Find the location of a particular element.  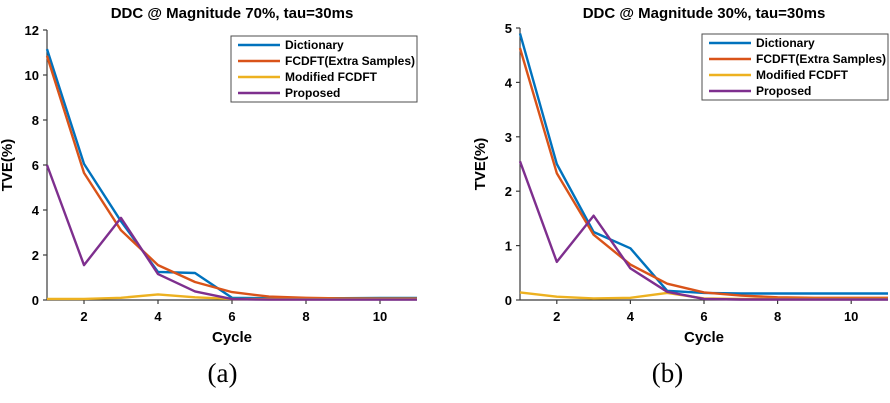

subfigure-caption-b: (b) is located at coordinates (667, 373).